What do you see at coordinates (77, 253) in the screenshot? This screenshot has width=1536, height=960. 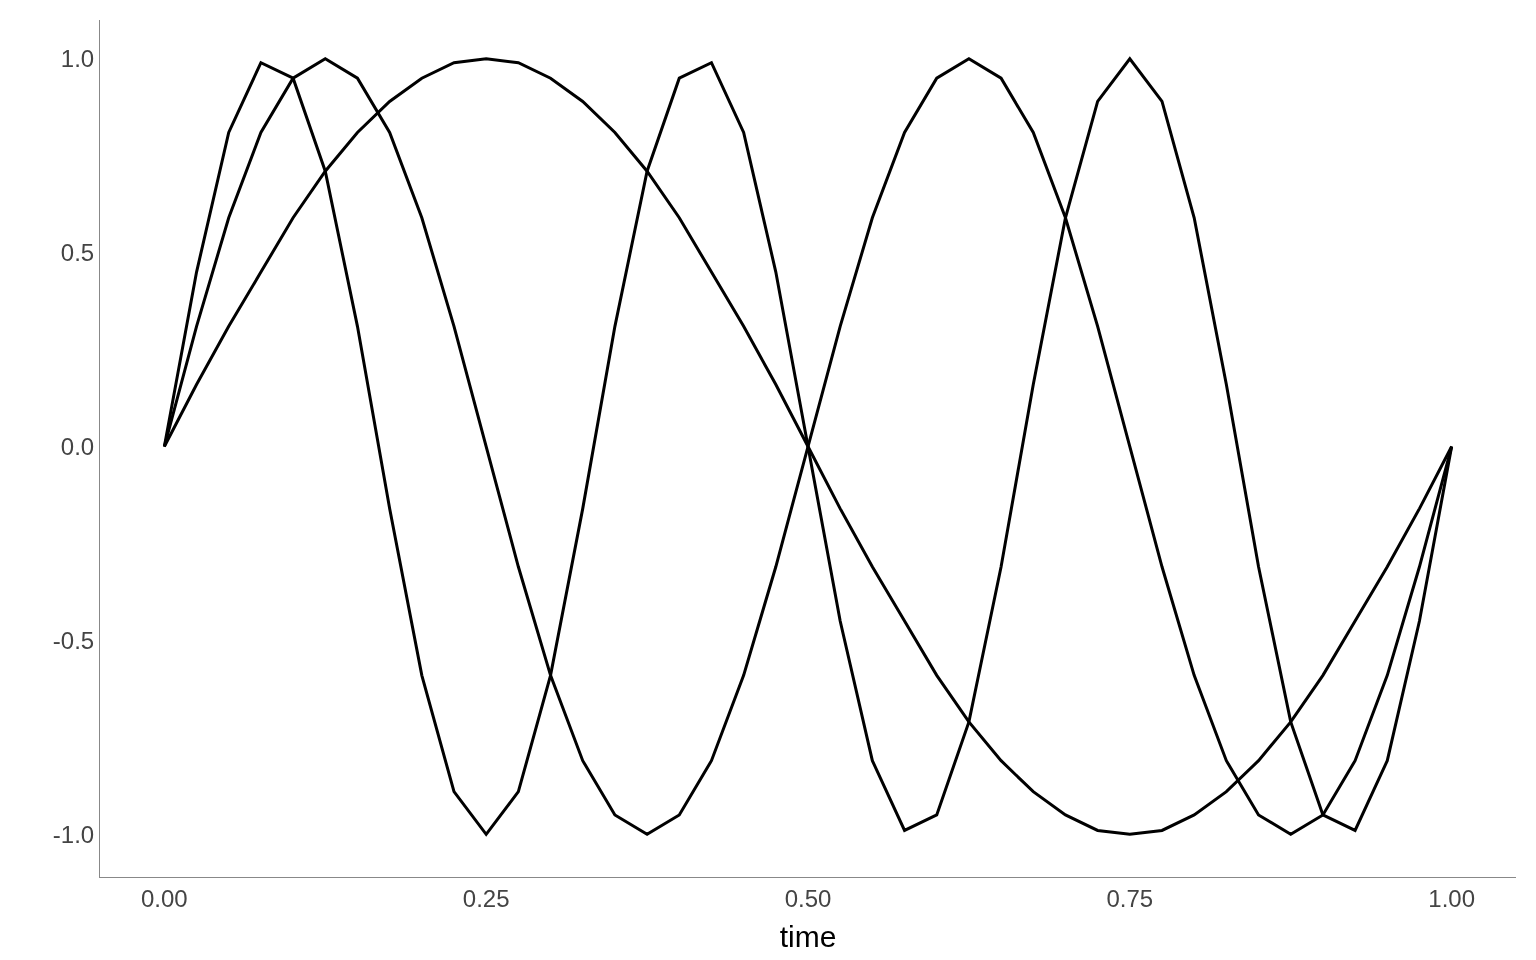 I see `y-tick-label: 0.5` at bounding box center [77, 253].